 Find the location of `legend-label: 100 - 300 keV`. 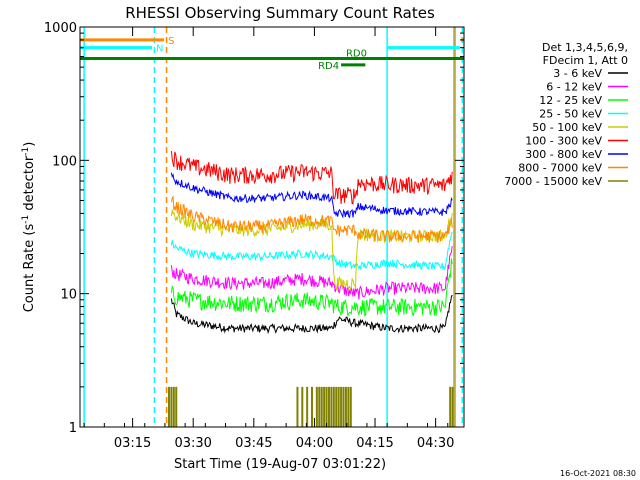

legend-label: 100 - 300 keV is located at coordinates (563, 141).